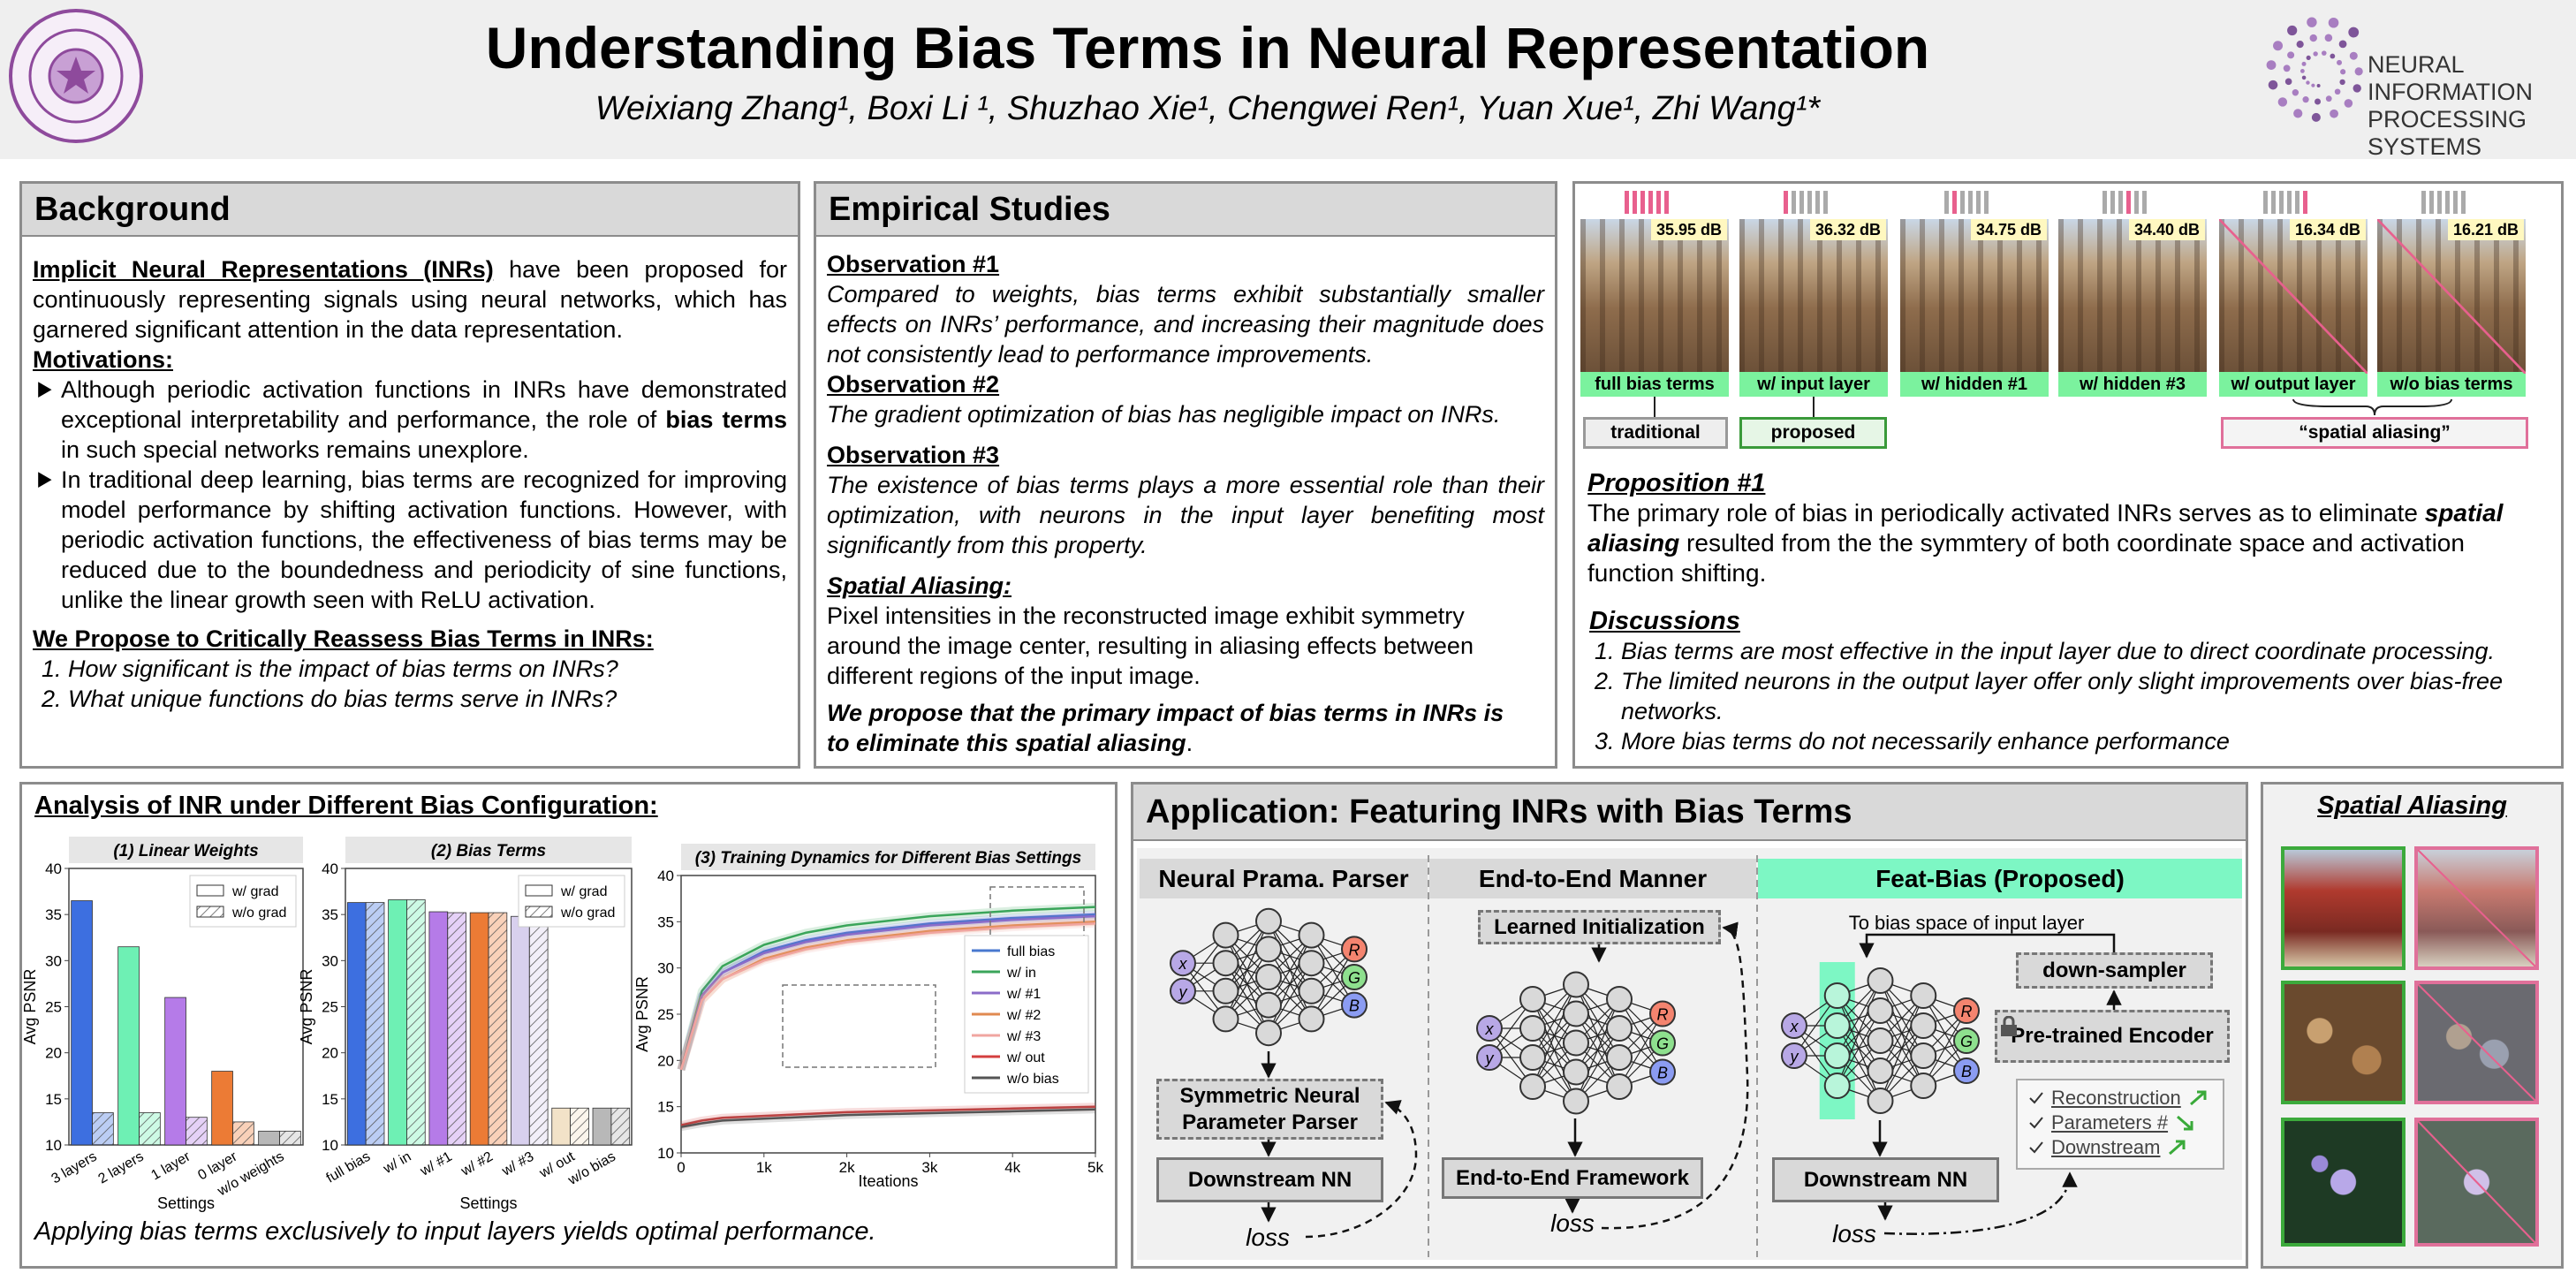 This screenshot has height=1281, width=2576. What do you see at coordinates (847, 1167) in the screenshot?
I see `x-tick-label: 2k` at bounding box center [847, 1167].